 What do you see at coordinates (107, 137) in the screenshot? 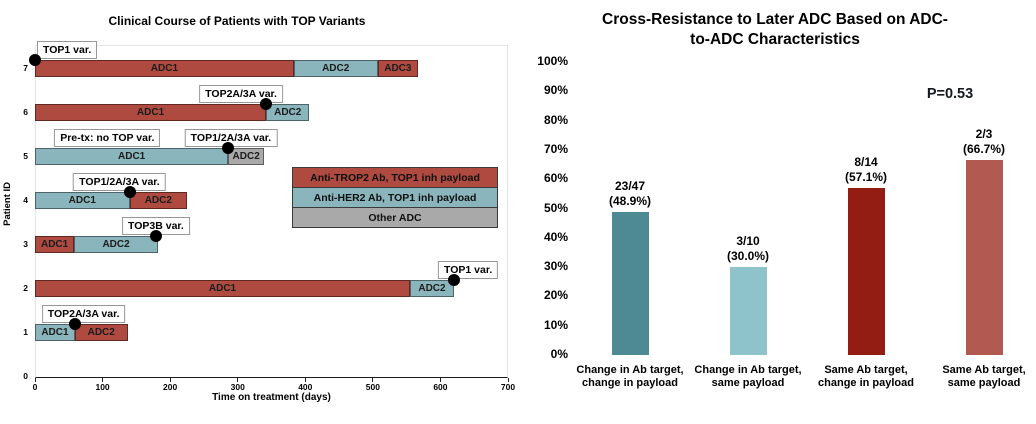
I see `variant-annotation: Pre-tx: no TOP var.` at bounding box center [107, 137].